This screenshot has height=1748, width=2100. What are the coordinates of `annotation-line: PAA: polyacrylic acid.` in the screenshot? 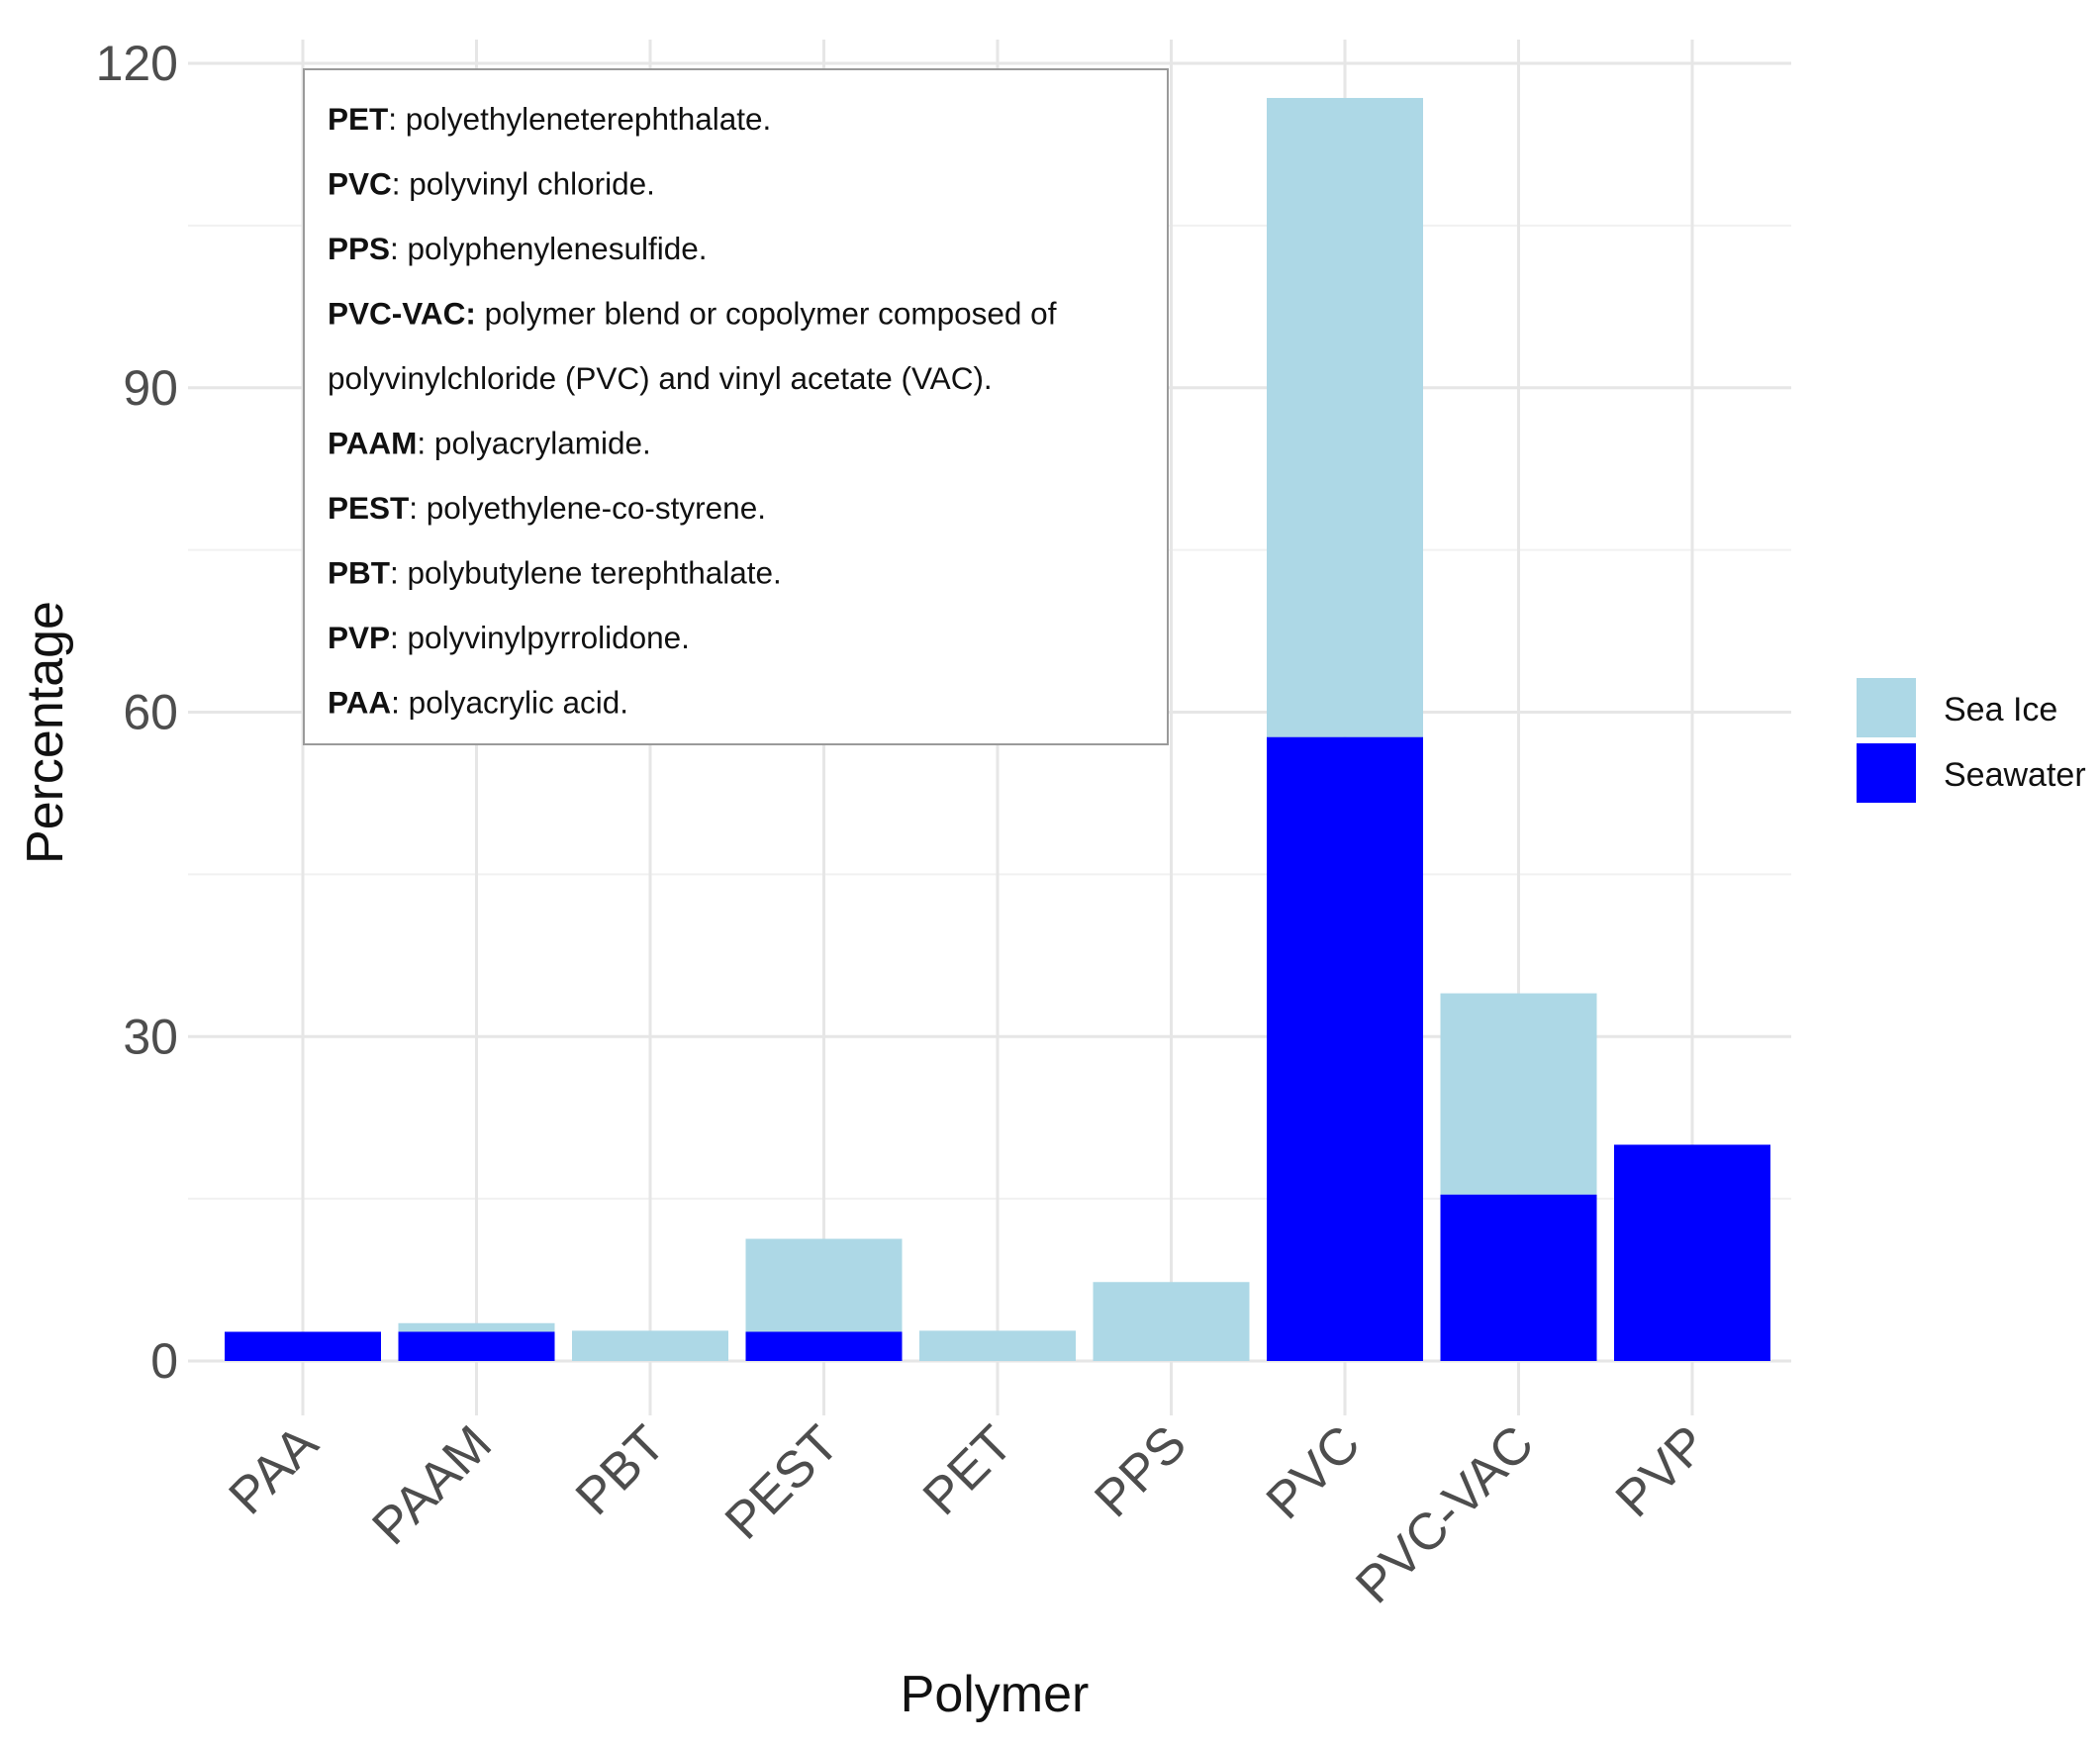 It's located at (478, 703).